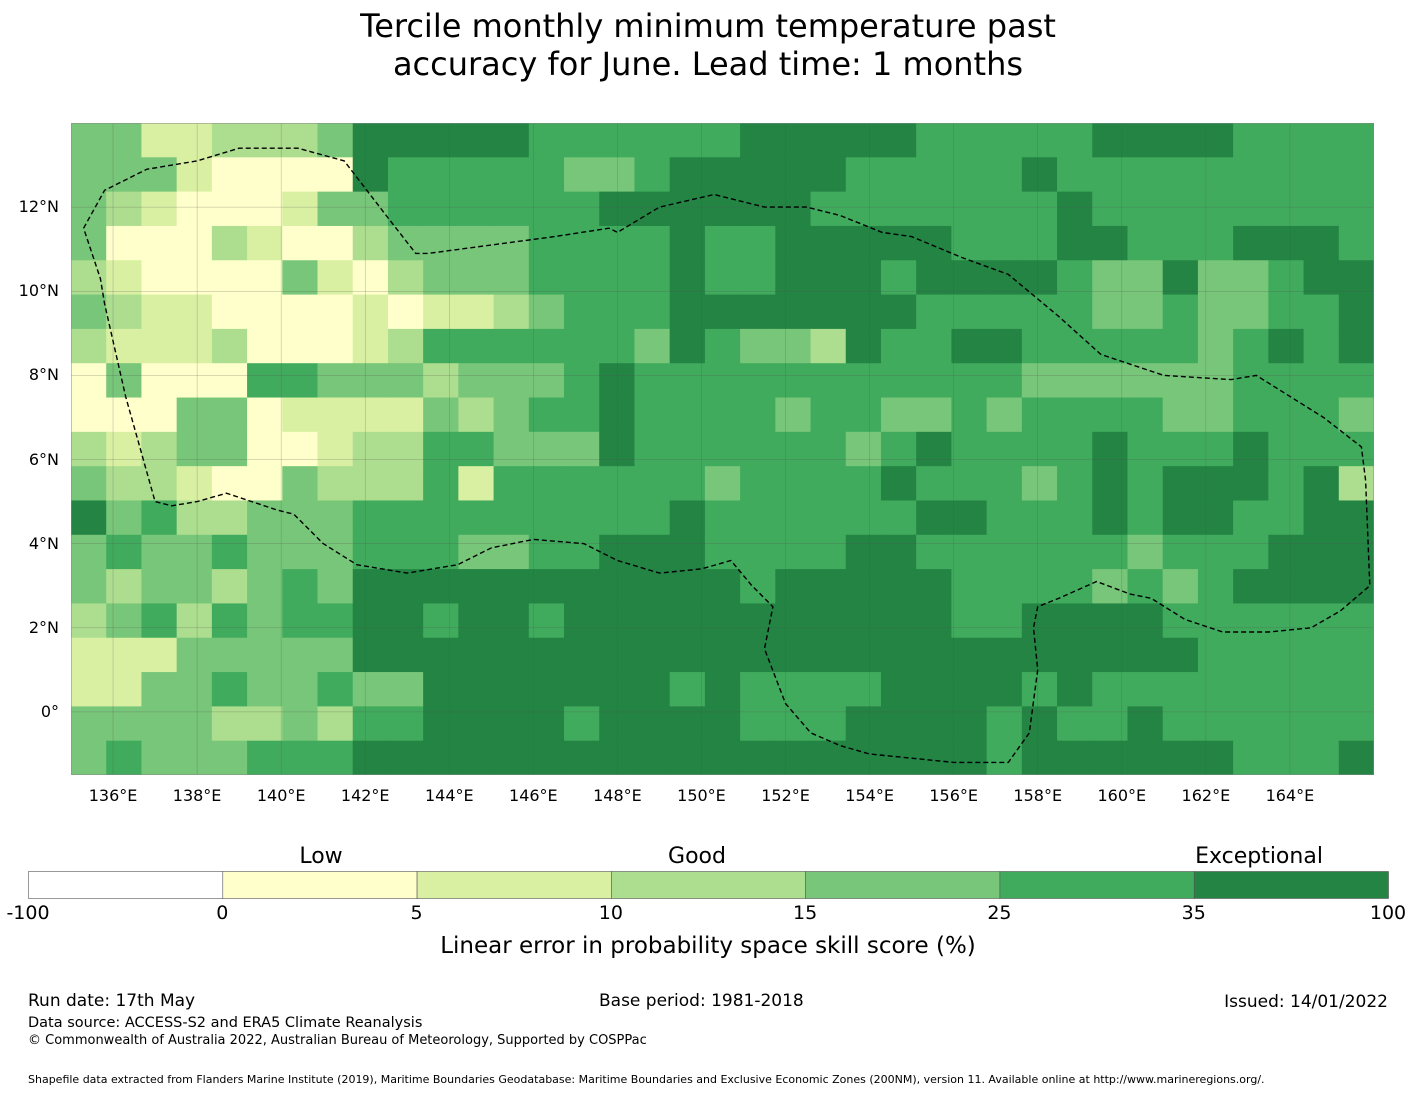 This screenshot has width=1416, height=1095. I want to click on x-tick-label: 142°E, so click(365, 795).